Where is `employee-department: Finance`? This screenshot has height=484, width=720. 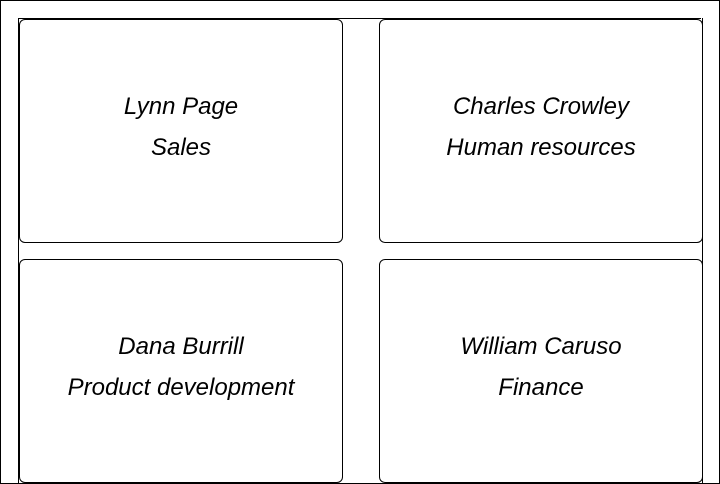
employee-department: Finance is located at coordinates (541, 387).